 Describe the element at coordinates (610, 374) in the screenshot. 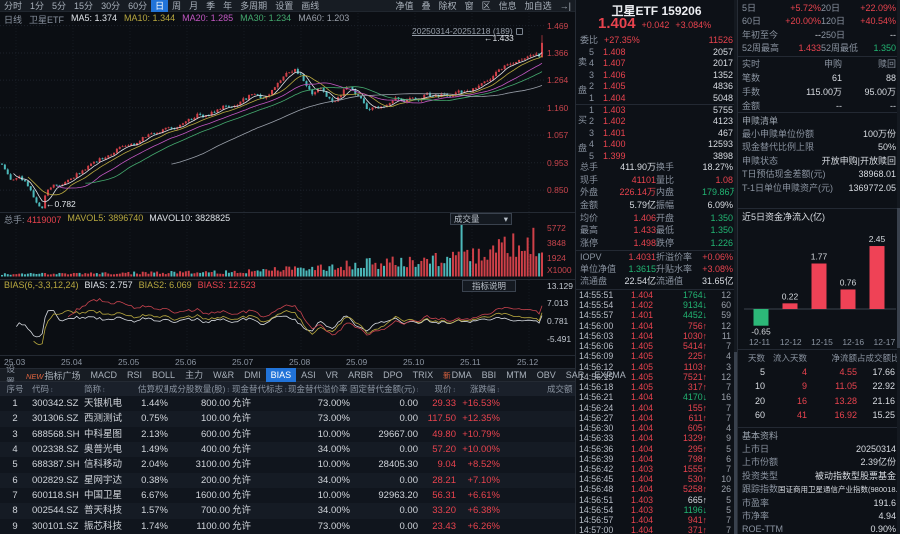

I see `indicator-tab-EXPMA: EXPMA` at that location.